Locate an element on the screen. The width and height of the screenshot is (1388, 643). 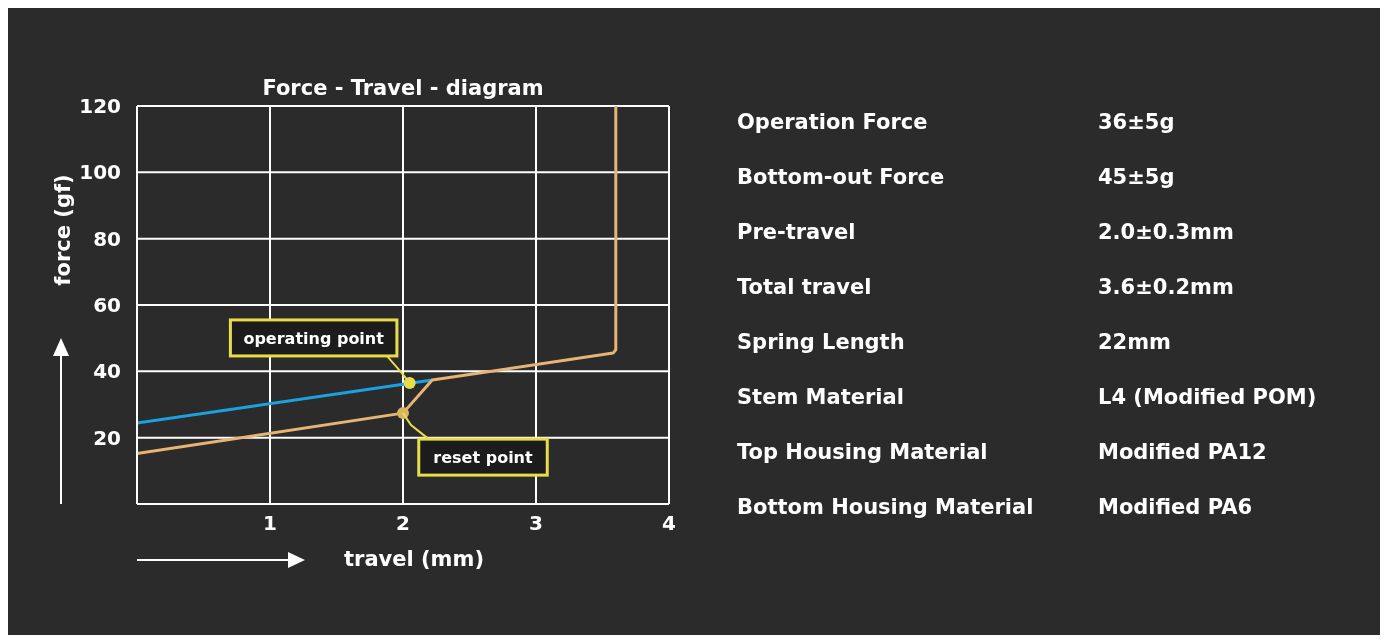
text: Operation Force is located at coordinates (833, 121).